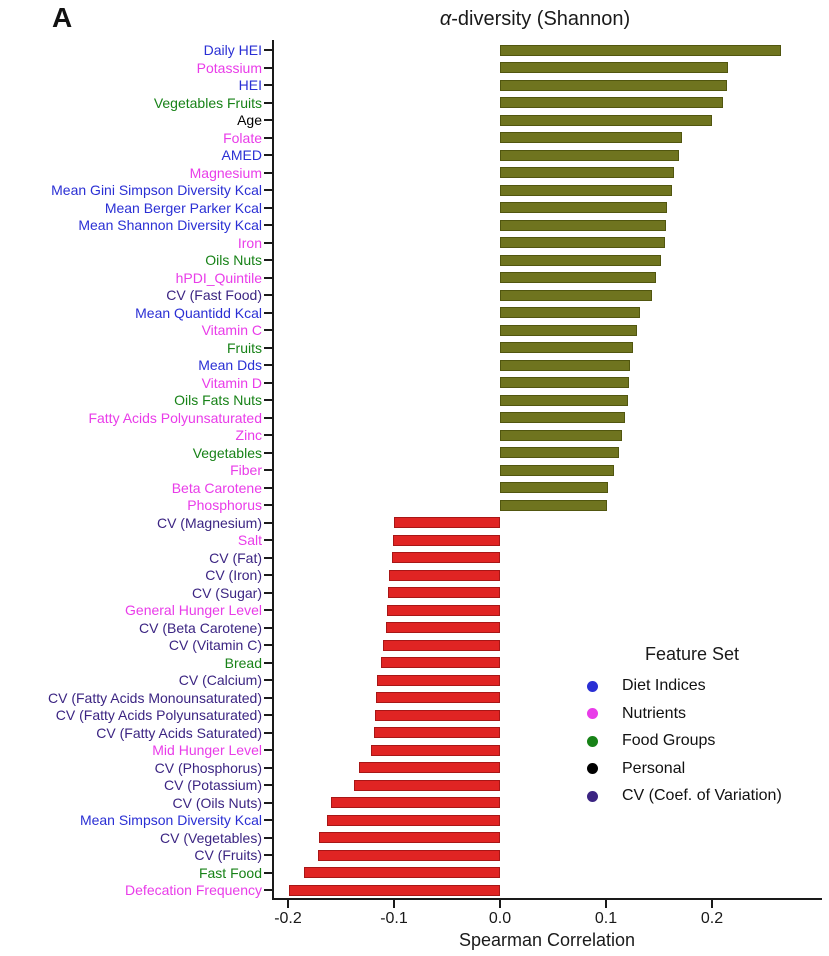 The width and height of the screenshot is (829, 956). Describe the element at coordinates (207, 750) in the screenshot. I see `y-axis-label: Mid Hunger Level` at that location.